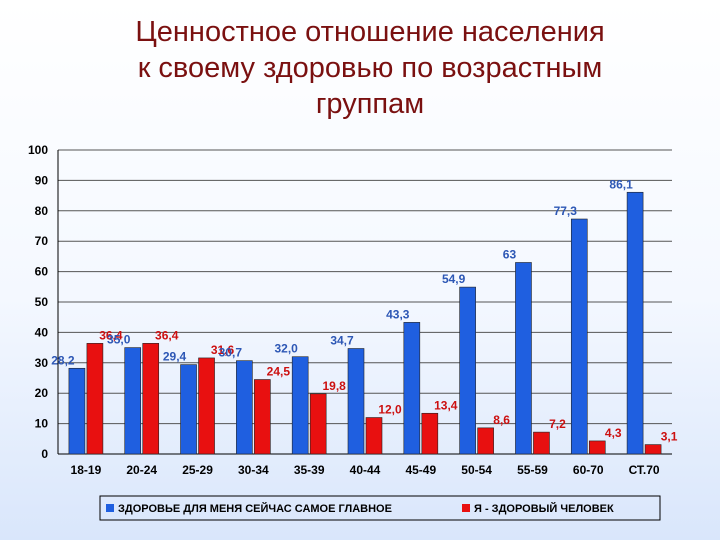 The height and width of the screenshot is (545, 720). Describe the element at coordinates (335, 386) in the screenshot. I see `data-label: 19,8` at that location.